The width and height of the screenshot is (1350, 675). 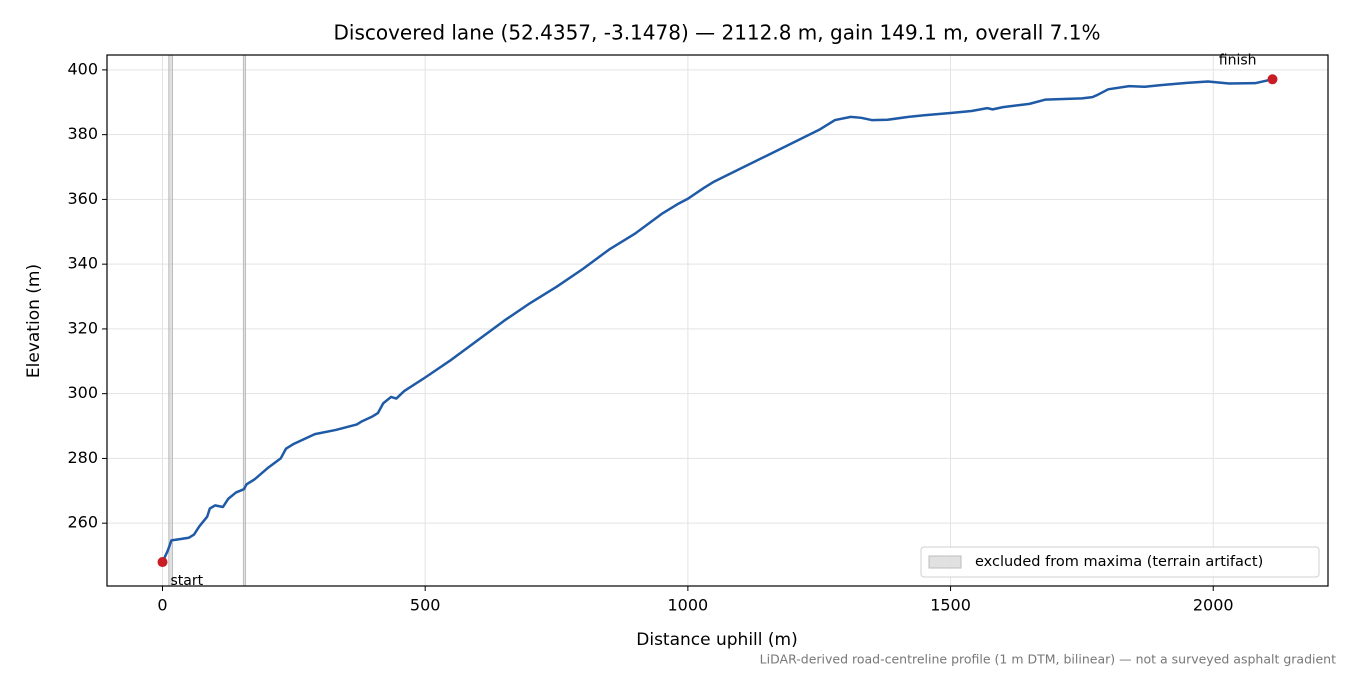 What do you see at coordinates (950, 605) in the screenshot?
I see `x-tick-label: 1500` at bounding box center [950, 605].